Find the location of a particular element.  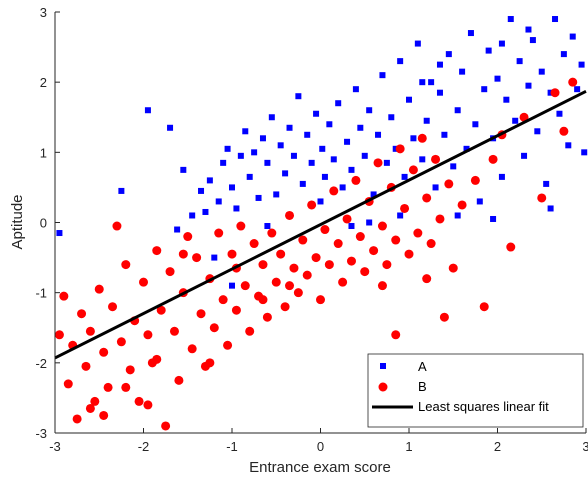

legend-label-b: B is located at coordinates (422, 386).